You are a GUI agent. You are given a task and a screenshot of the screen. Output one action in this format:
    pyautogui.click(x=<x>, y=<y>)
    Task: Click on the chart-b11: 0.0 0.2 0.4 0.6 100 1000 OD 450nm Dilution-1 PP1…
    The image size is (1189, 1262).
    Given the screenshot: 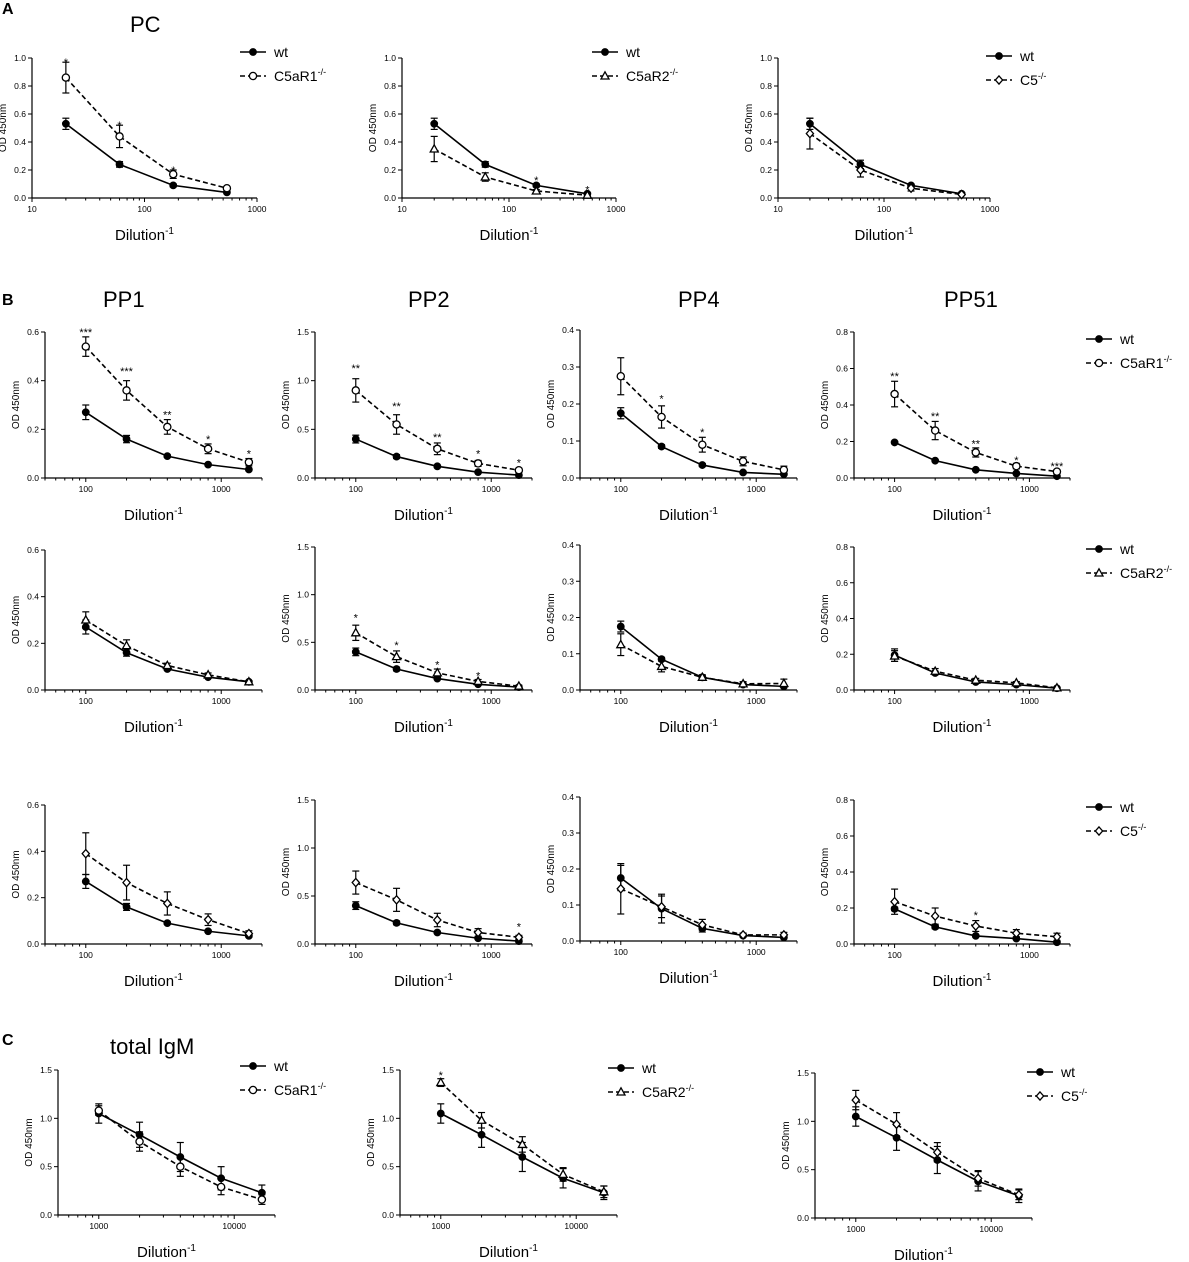 What is the action you would take?
    pyautogui.click(x=137, y=405)
    